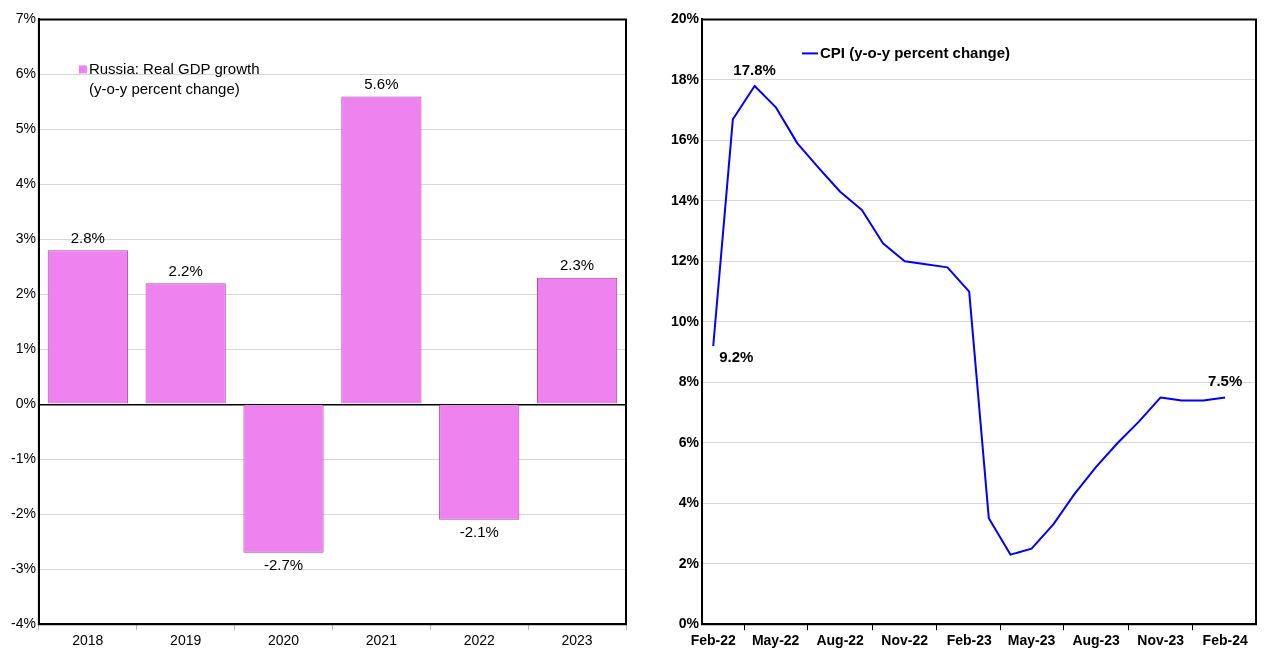  What do you see at coordinates (905, 640) in the screenshot?
I see `x-tick-label: Nov-22` at bounding box center [905, 640].